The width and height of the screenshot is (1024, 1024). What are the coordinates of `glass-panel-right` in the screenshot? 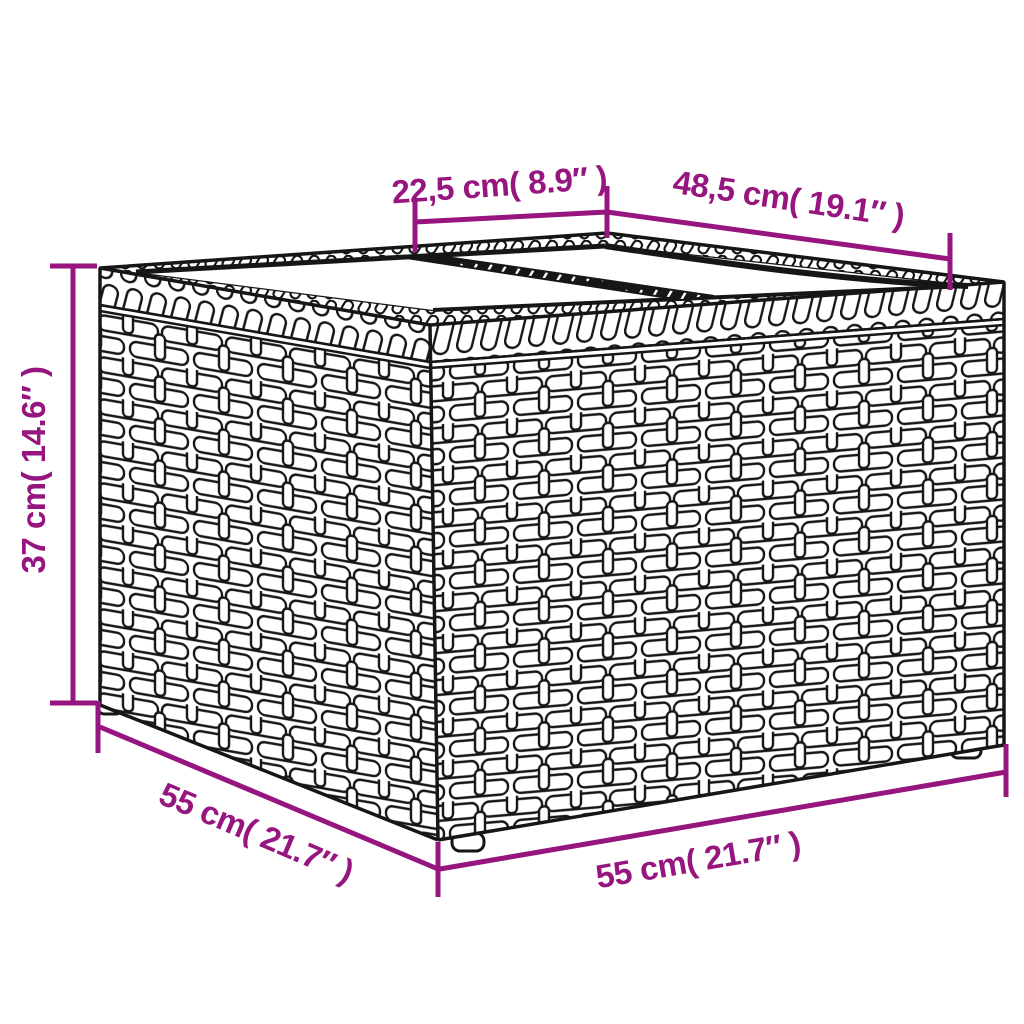 It's located at (700, 271).